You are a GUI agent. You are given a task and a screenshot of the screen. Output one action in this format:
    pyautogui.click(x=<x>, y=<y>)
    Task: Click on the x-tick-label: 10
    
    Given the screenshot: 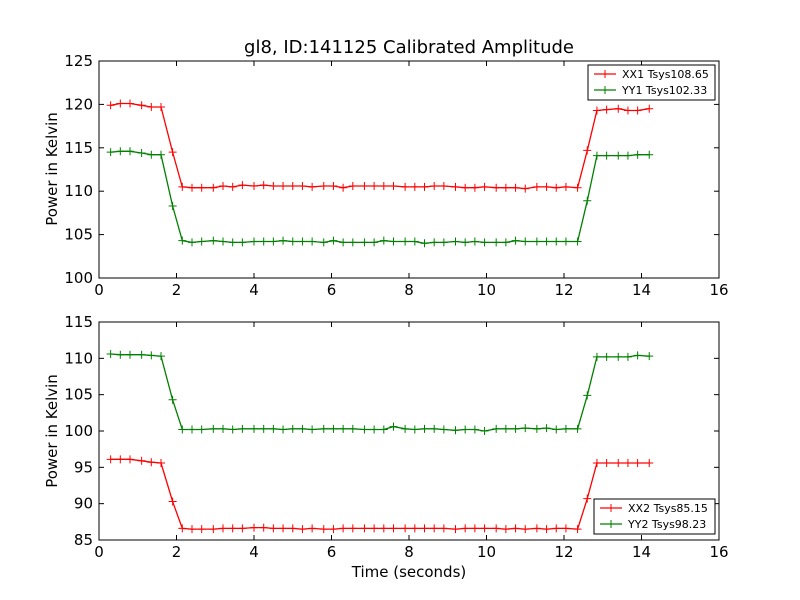 What is the action you would take?
    pyautogui.click(x=486, y=290)
    